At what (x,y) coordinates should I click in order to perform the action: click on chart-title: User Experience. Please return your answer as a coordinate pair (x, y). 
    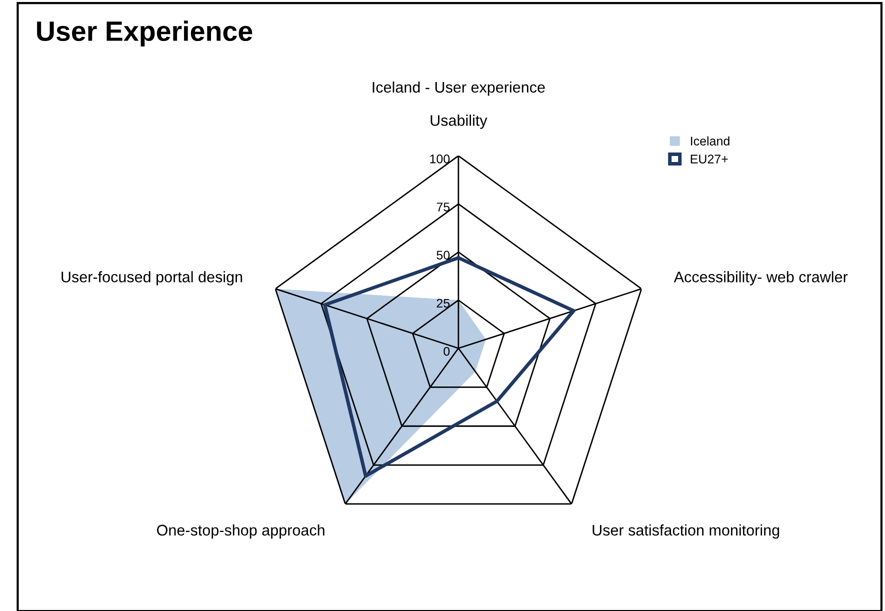
    Looking at the image, I should click on (144, 33).